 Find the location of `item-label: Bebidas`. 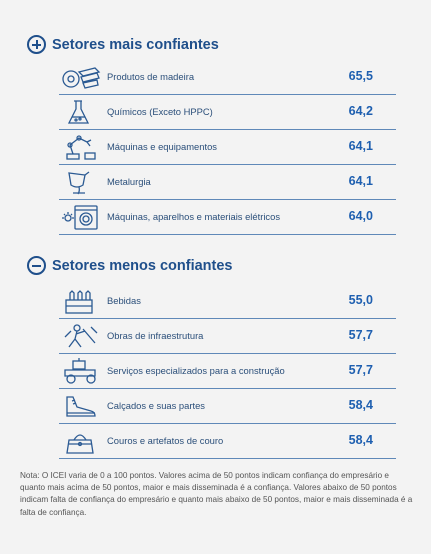

item-label: Bebidas is located at coordinates (124, 300).